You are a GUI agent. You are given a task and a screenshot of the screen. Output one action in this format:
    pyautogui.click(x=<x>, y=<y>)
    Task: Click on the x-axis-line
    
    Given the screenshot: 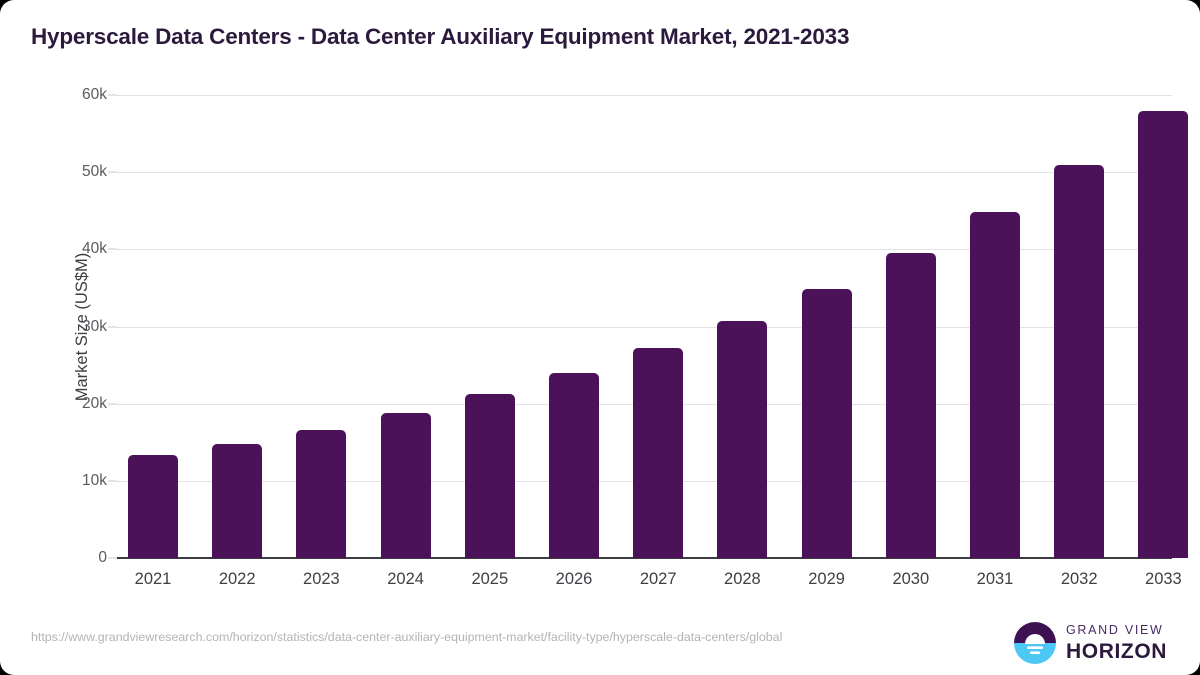 What is the action you would take?
    pyautogui.click(x=644, y=558)
    